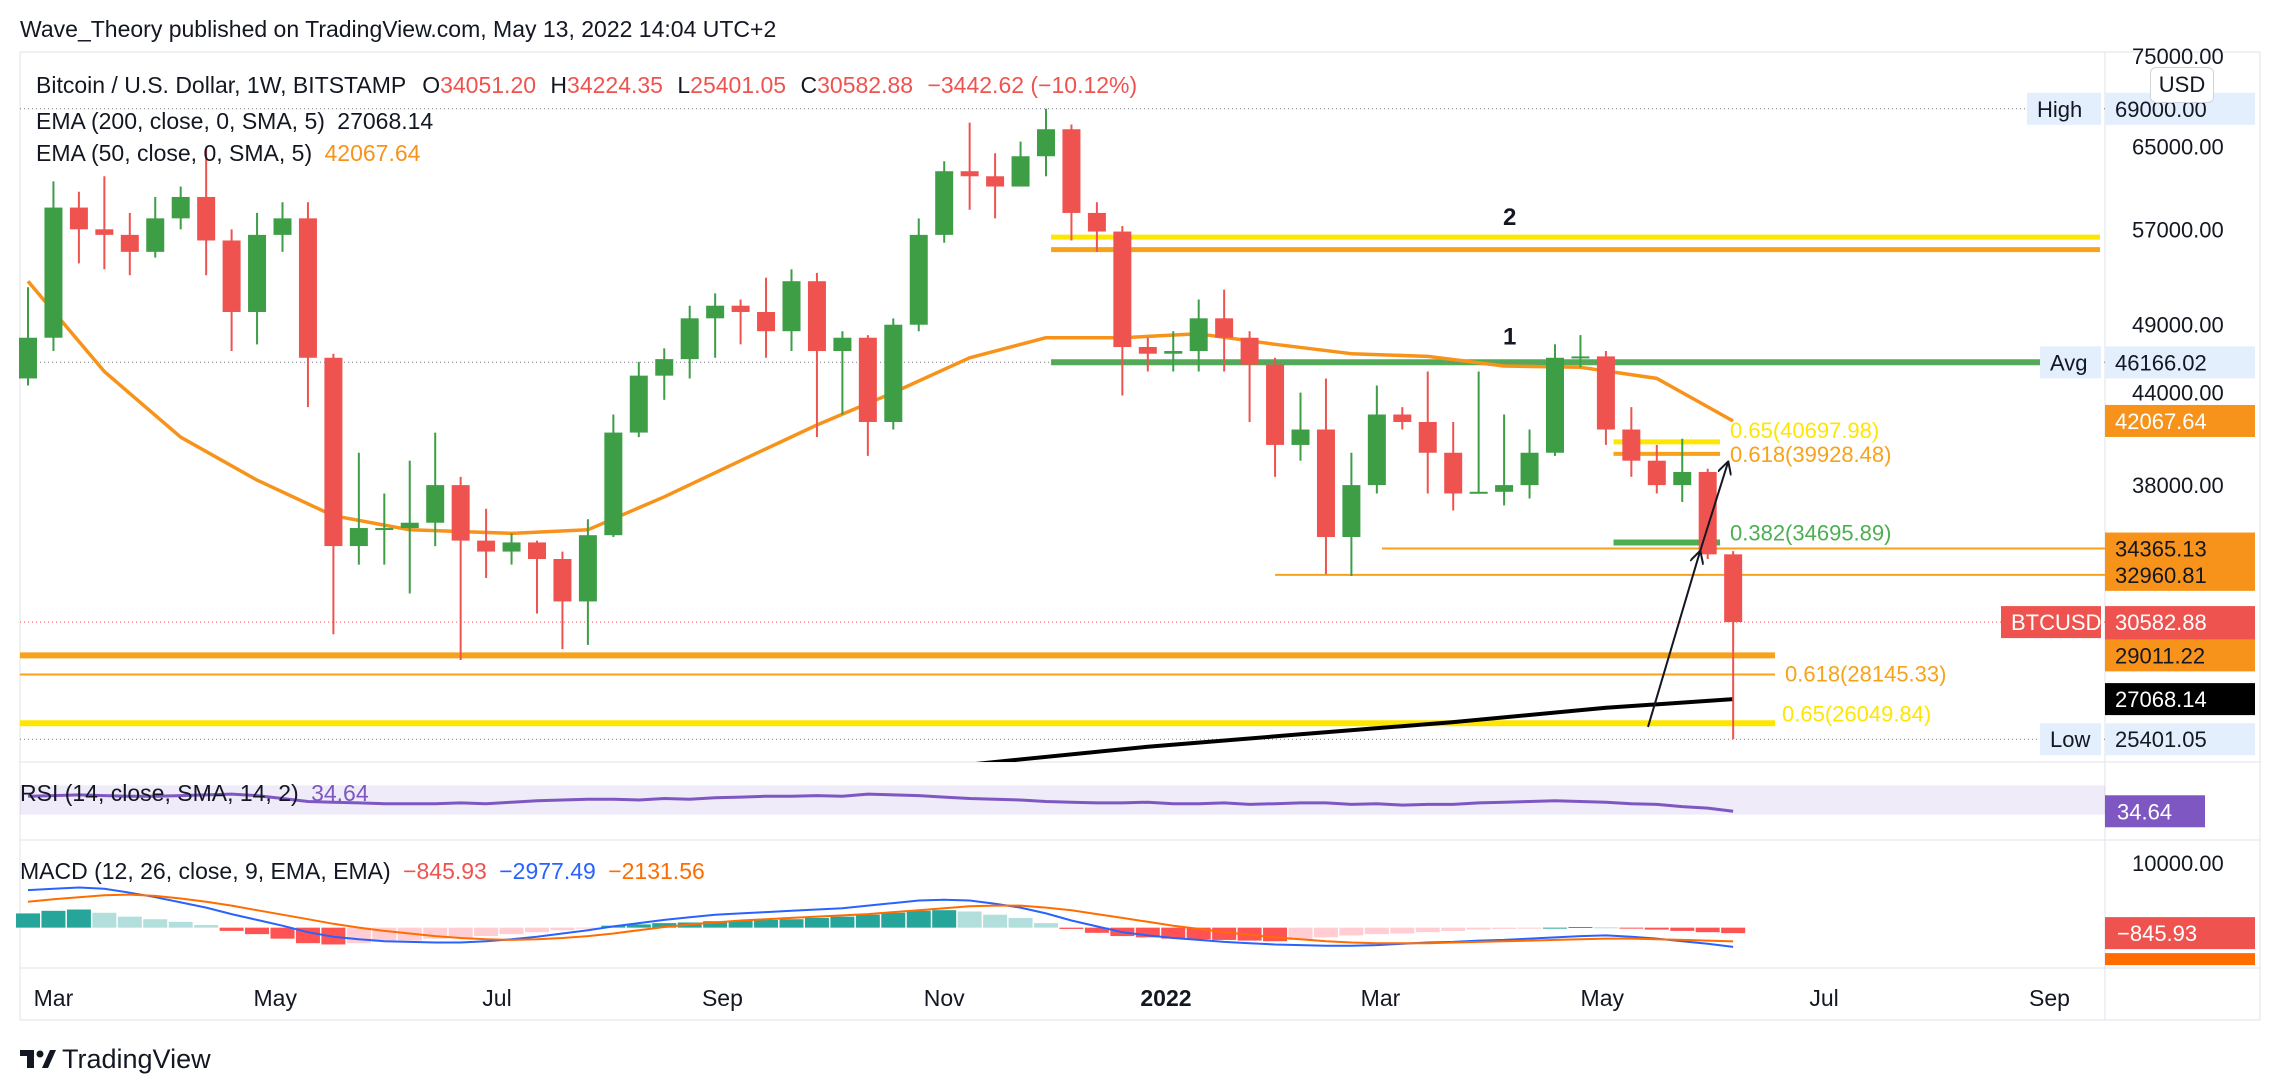 This screenshot has width=2280, height=1092. What do you see at coordinates (1052, 998) in the screenshot?
I see `time-axis: Mar May Jul Sep Nov 2022 Mar May Jul Sep` at bounding box center [1052, 998].